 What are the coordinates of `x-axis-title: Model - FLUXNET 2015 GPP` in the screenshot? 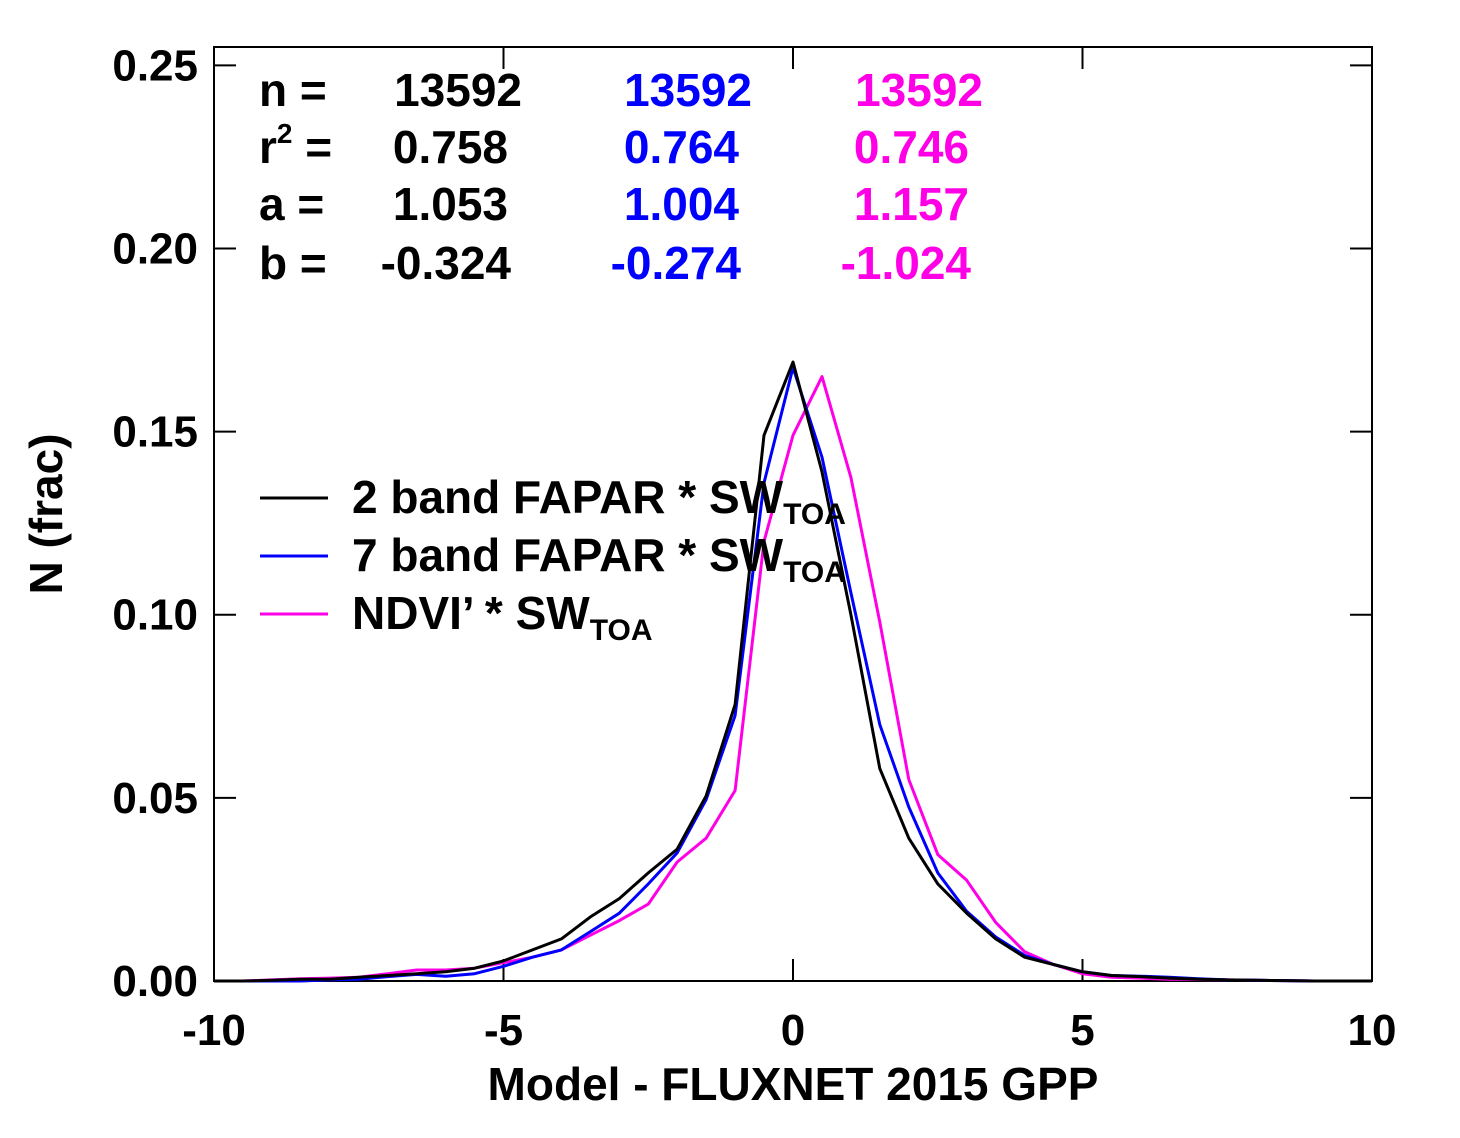 It's located at (793, 1084).